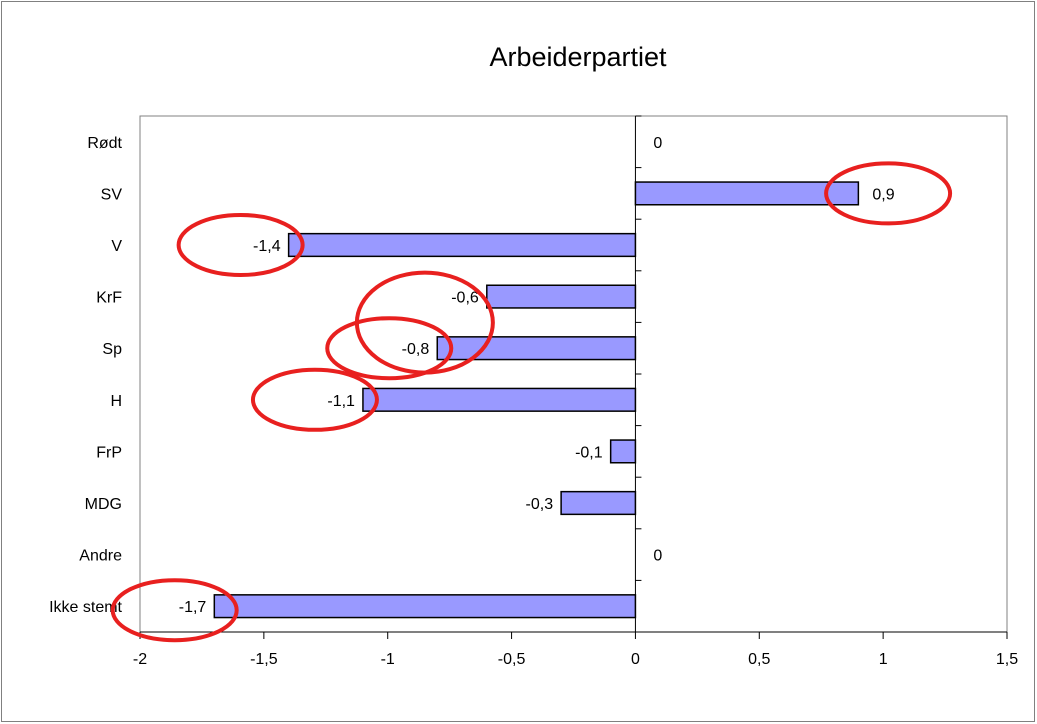 This screenshot has height=724, width=1037. Describe the element at coordinates (116, 246) in the screenshot. I see `category-label: V` at that location.